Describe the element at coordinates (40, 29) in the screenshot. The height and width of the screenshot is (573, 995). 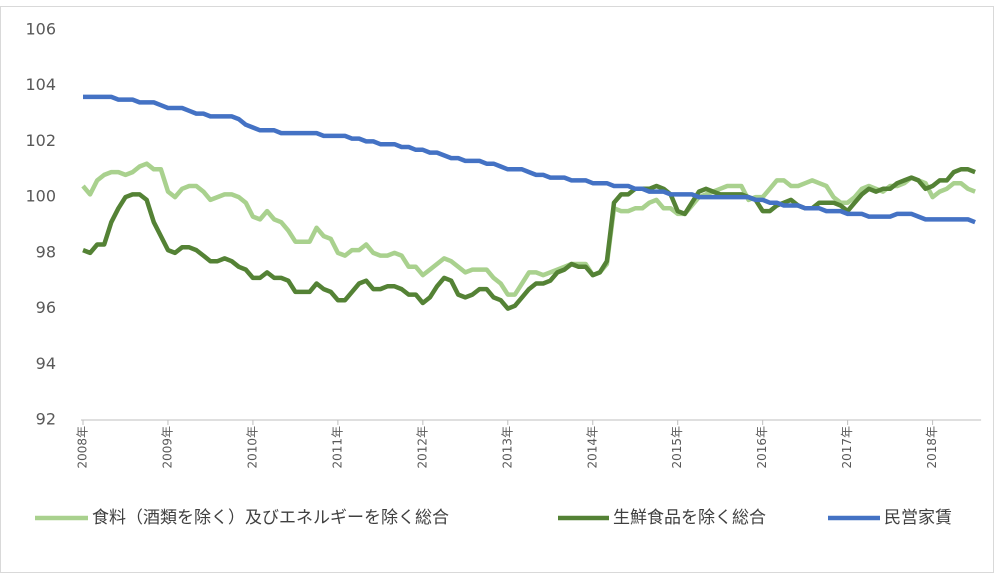
I see `y-tick-label: 106` at that location.